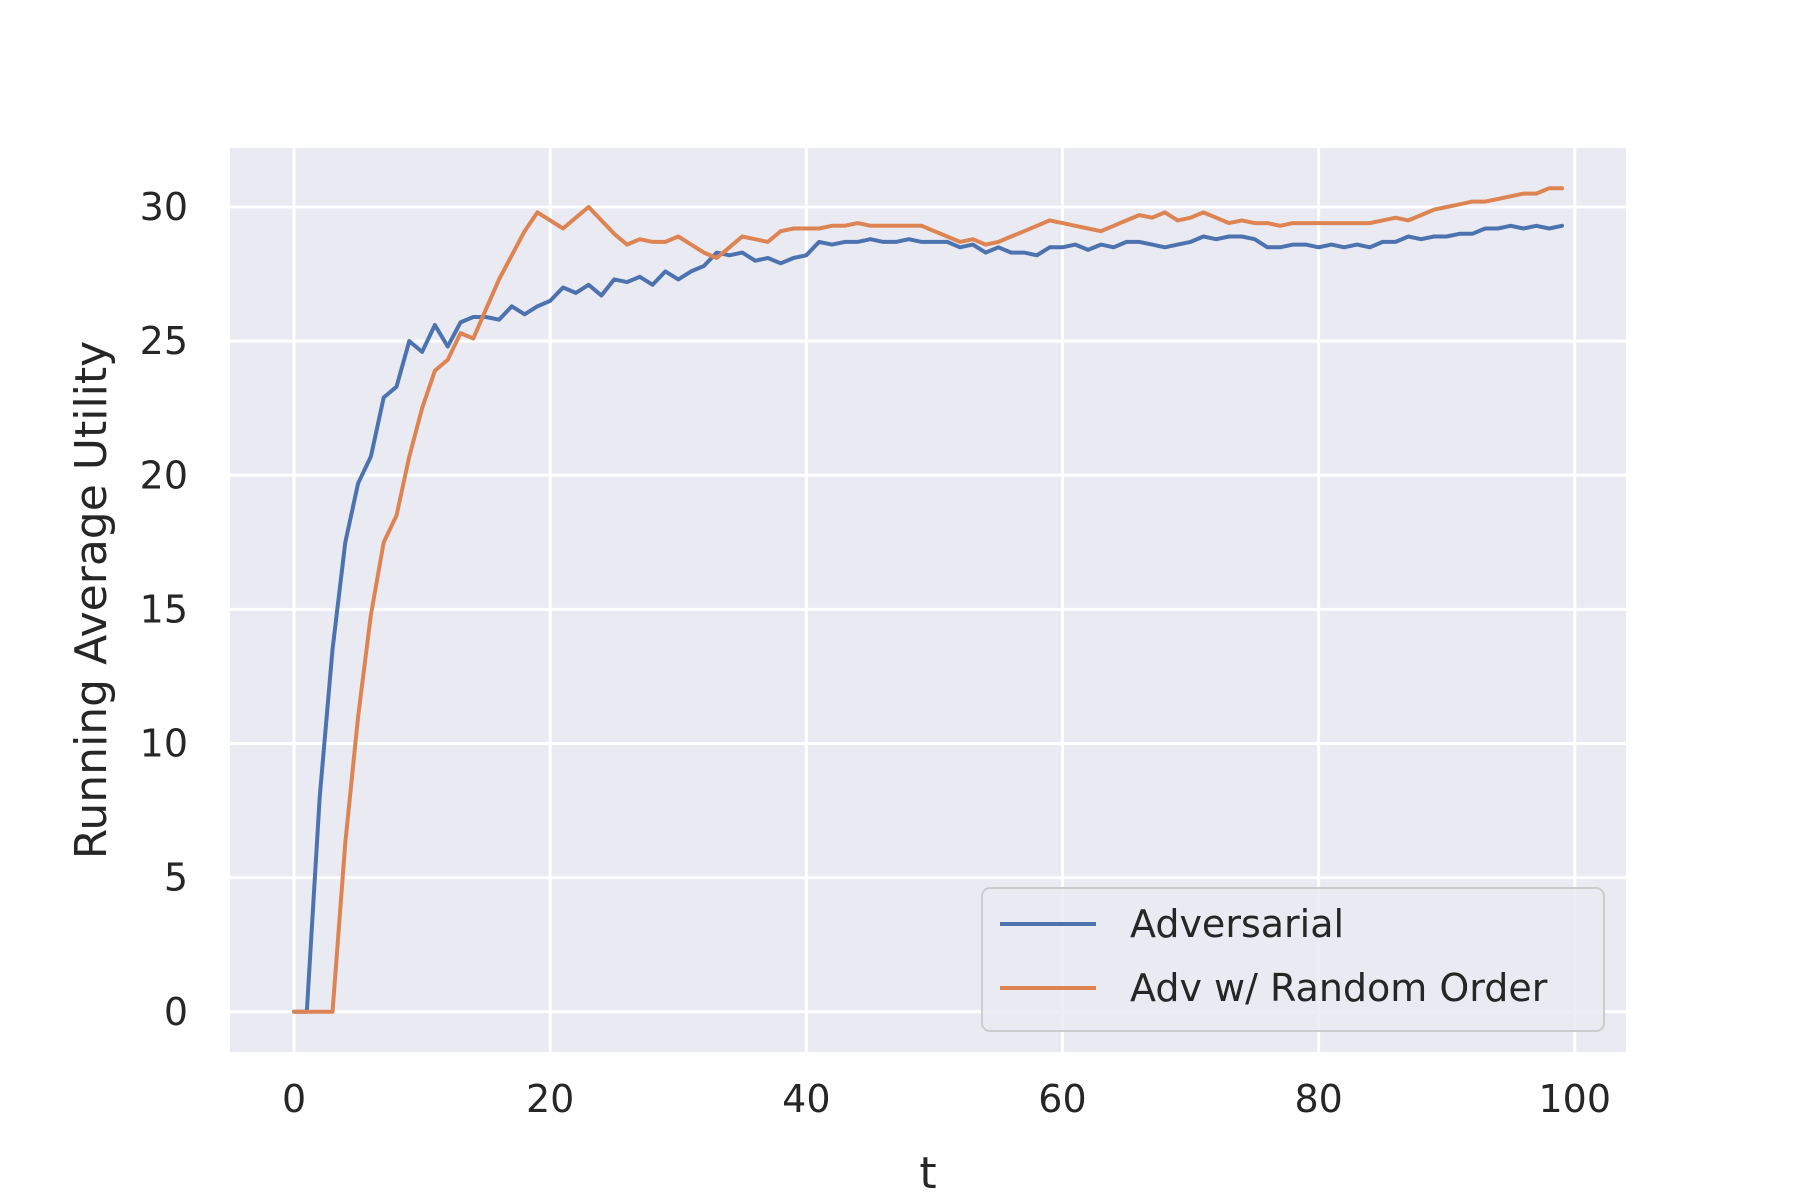  I want to click on legend: Adversarial Adv w/ Random Order, so click(1293, 959).